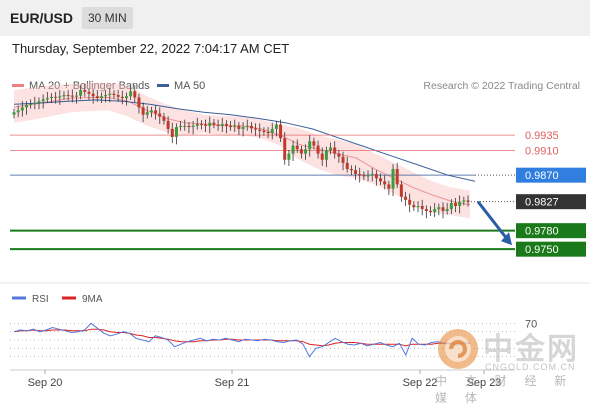 Image resolution: width=590 pixels, height=406 pixels. What do you see at coordinates (232, 383) in the screenshot?
I see `x-tick-label-sep-21: Sep 21` at bounding box center [232, 383].